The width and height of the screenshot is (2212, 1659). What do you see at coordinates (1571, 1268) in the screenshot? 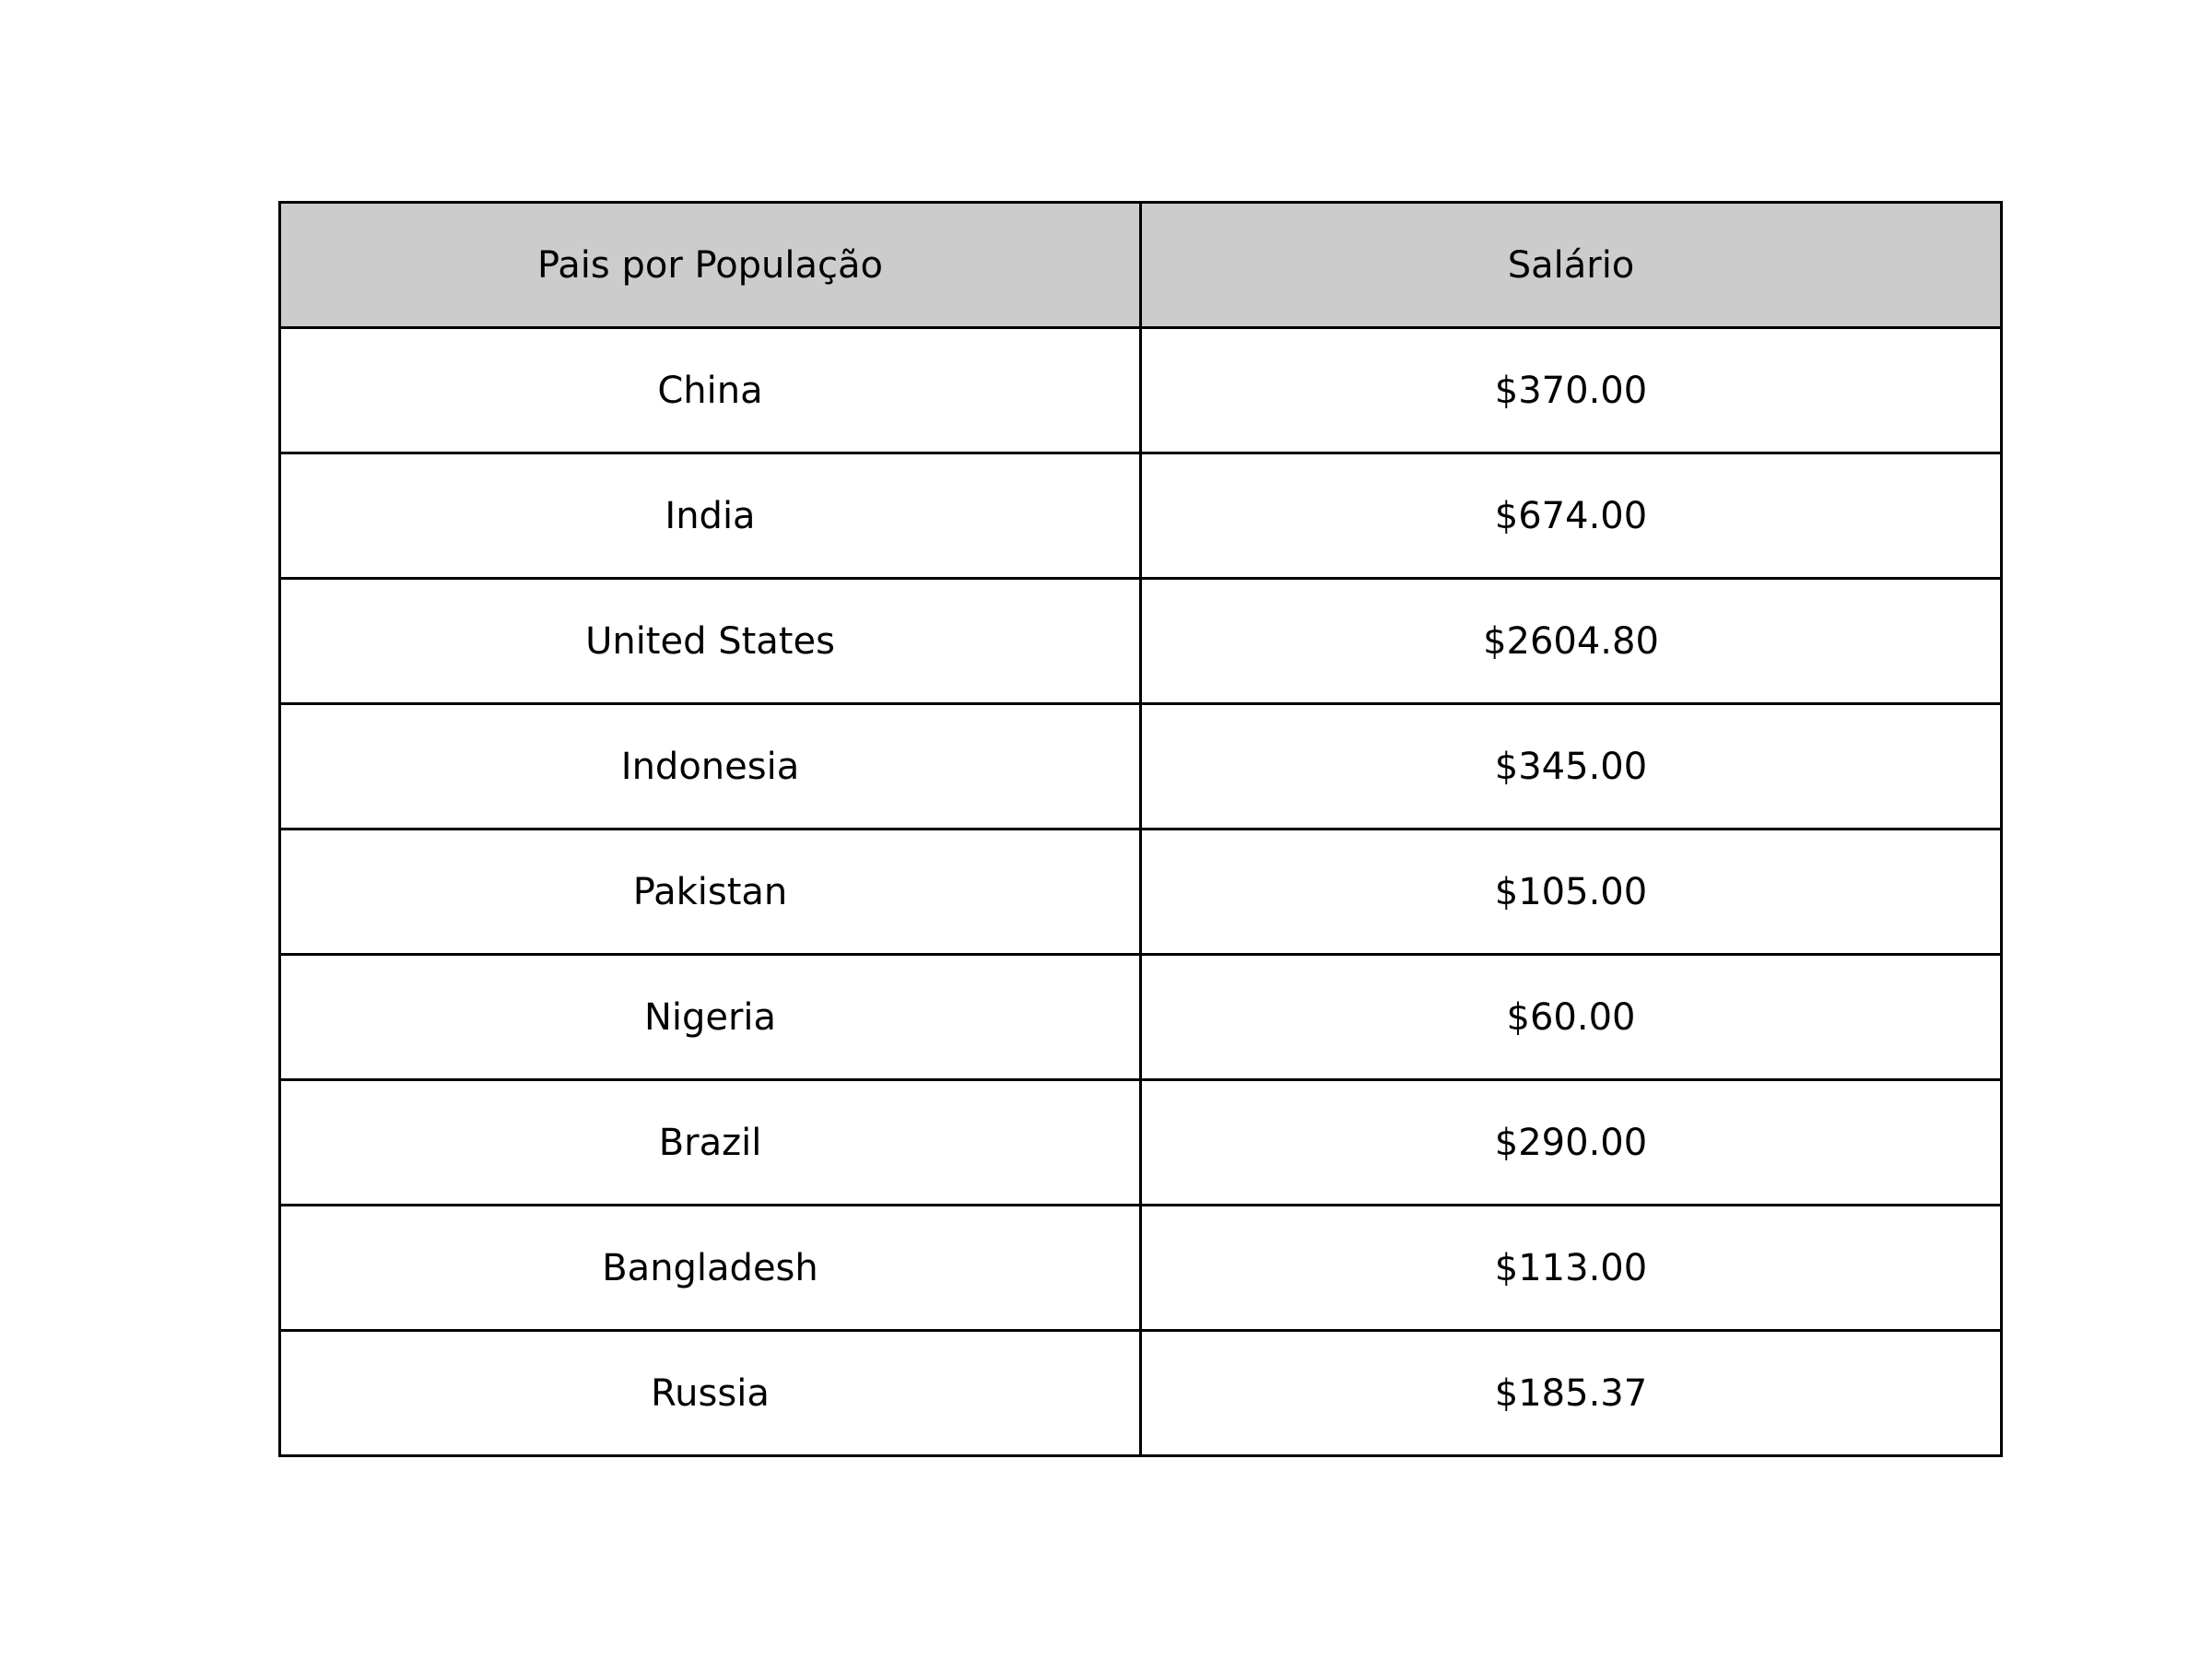
I see `cell-salary: $113.00` at bounding box center [1571, 1268].